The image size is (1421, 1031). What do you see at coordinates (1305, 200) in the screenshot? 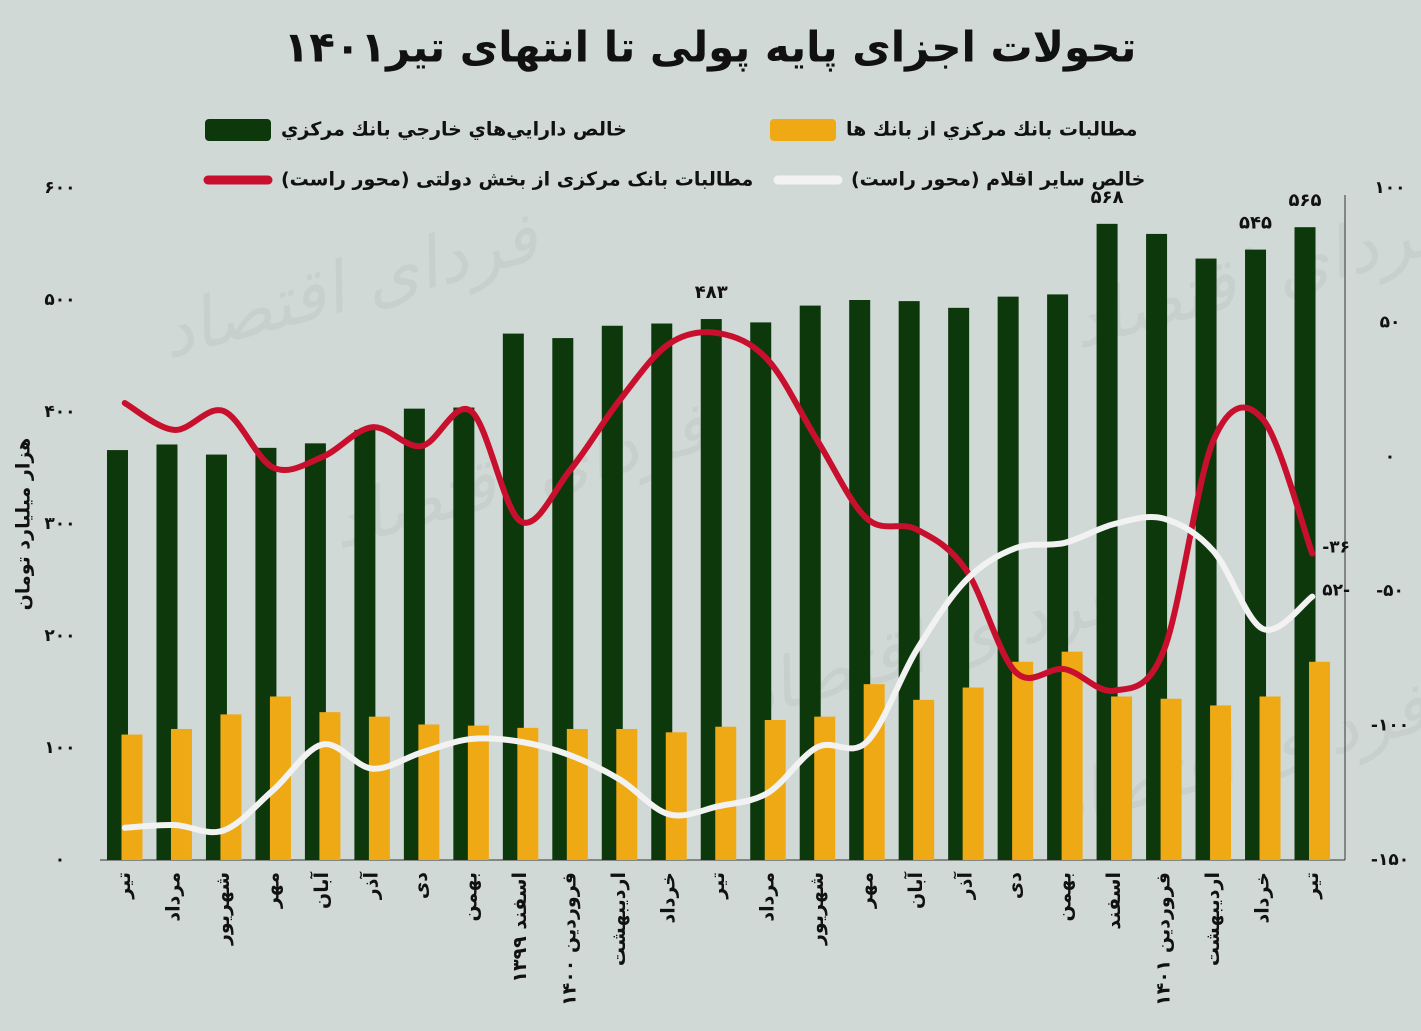
I see `data-label: ۵۶۵` at bounding box center [1305, 200].